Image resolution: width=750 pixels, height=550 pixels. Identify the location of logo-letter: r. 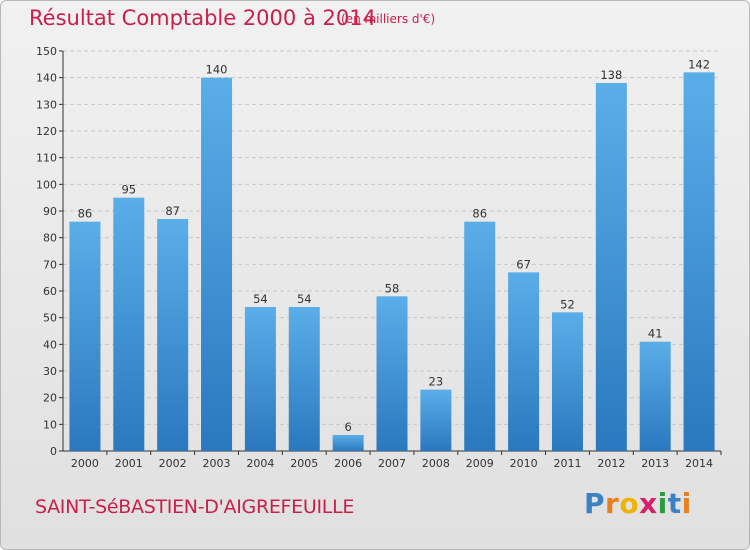
(612, 503).